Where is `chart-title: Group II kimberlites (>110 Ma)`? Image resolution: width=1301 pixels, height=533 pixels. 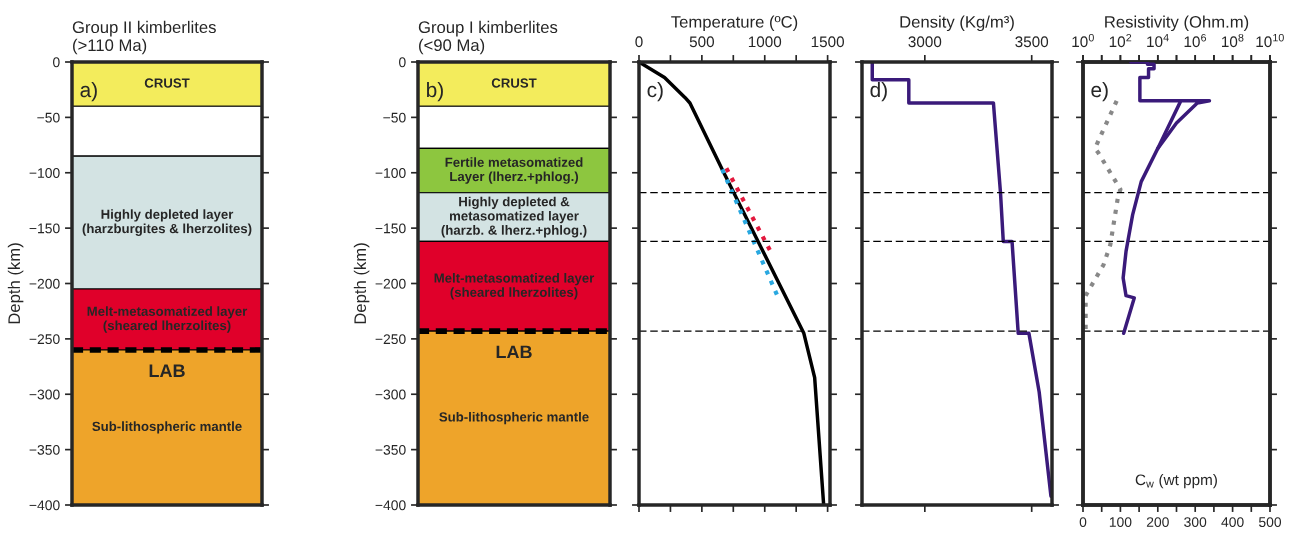 chart-title: Group II kimberlites (>110 Ma) is located at coordinates (144, 37).